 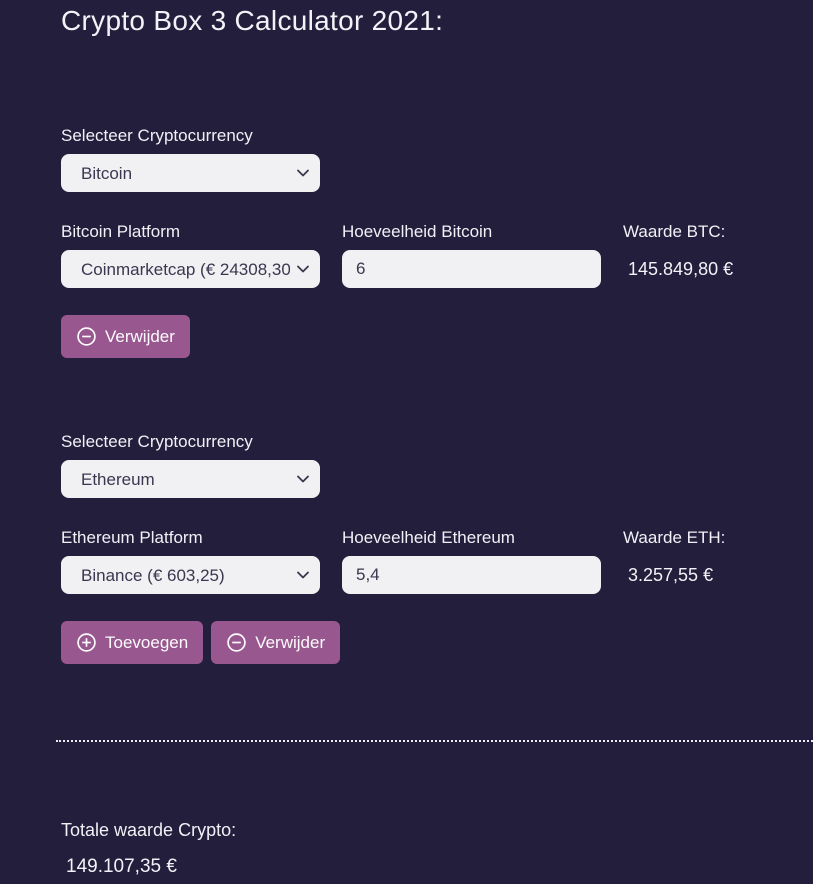 I want to click on add-button: Toevoegen, so click(x=132, y=642).